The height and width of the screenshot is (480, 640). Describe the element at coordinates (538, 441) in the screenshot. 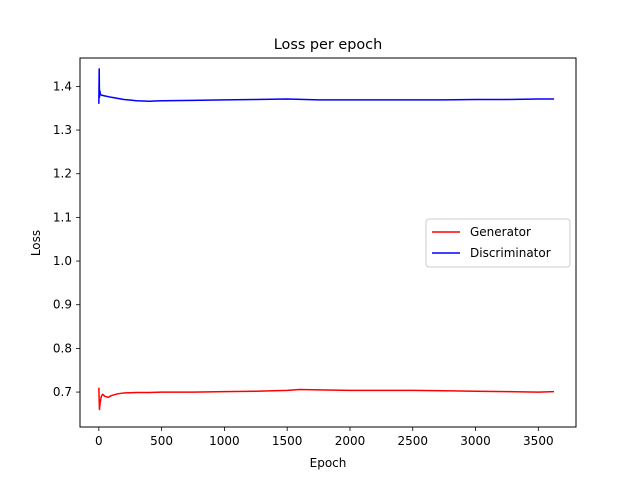

I see `x-tick-label: 3500` at that location.